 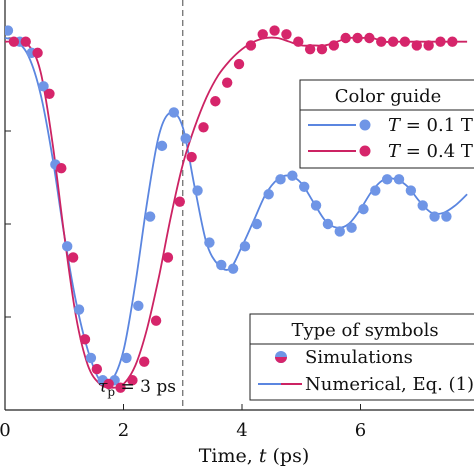 I want to click on x-axis-label-var: t, so click(x=263, y=456).